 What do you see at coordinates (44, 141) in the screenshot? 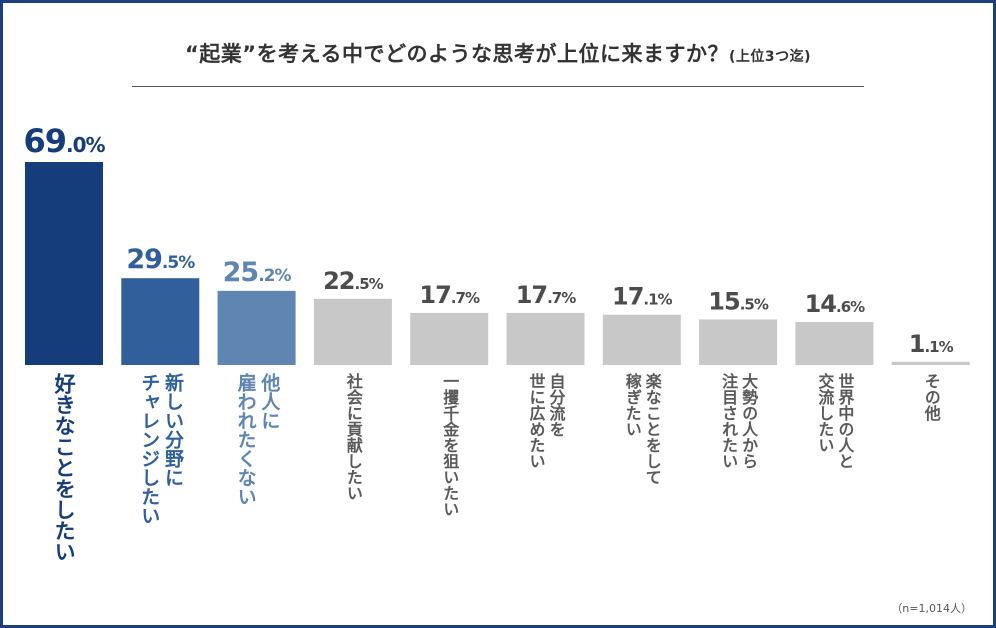
I see `value-label-int: 69` at bounding box center [44, 141].